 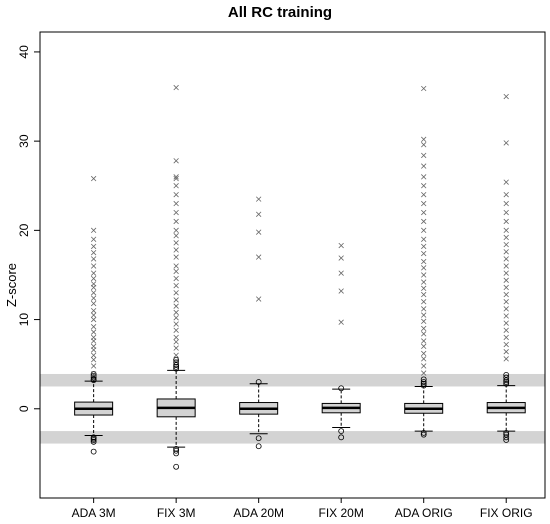 What do you see at coordinates (280, 12) in the screenshot?
I see `chart-title: All RC training` at bounding box center [280, 12].